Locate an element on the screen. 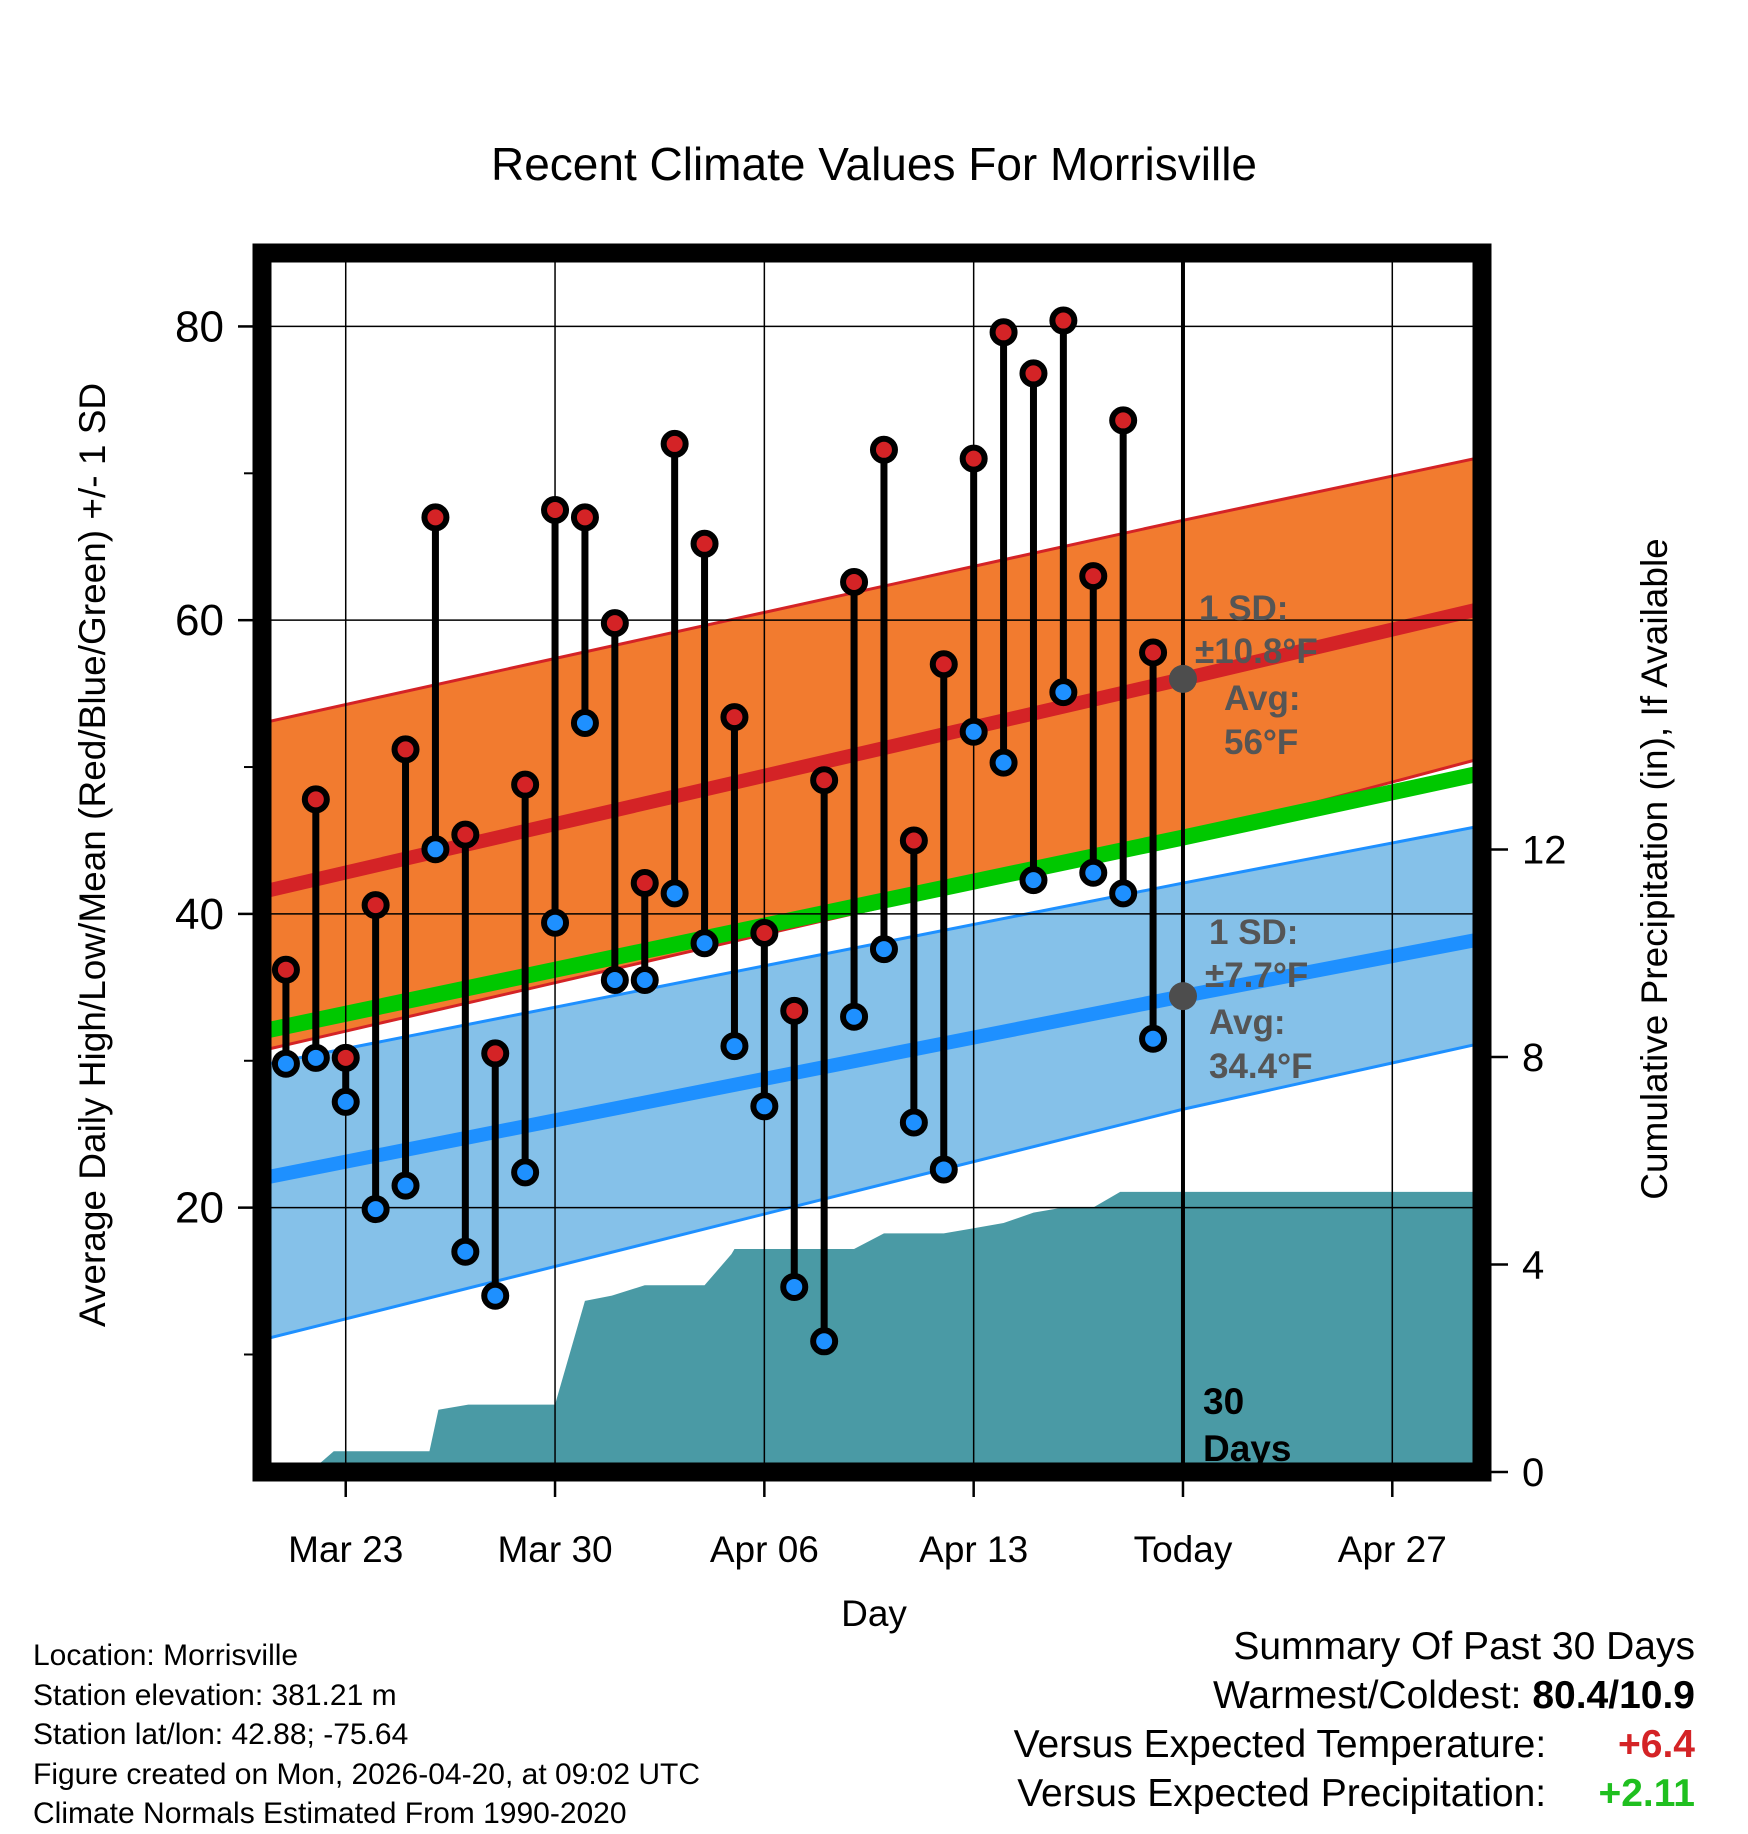  window-days-word: Days is located at coordinates (1247, 1448).